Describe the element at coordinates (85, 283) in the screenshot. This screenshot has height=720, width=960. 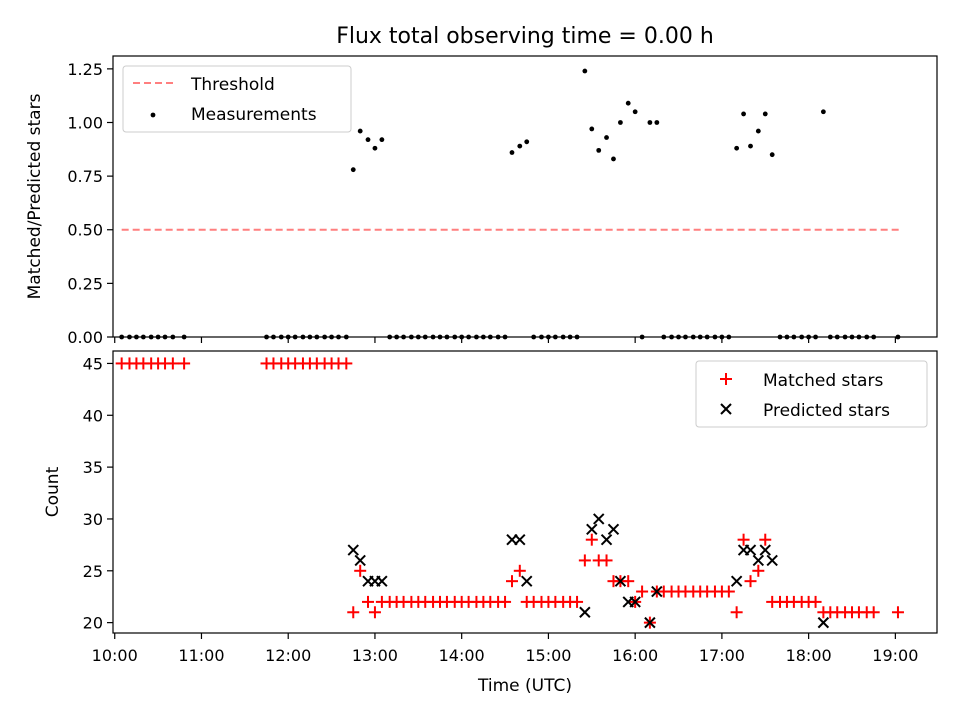
I see `ratio-y-tick-label: 0.25` at that location.